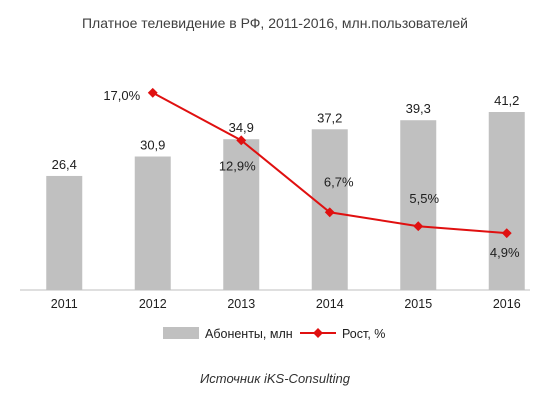 The width and height of the screenshot is (550, 402). I want to click on source-note: Источник iKS-Consulting, so click(275, 378).